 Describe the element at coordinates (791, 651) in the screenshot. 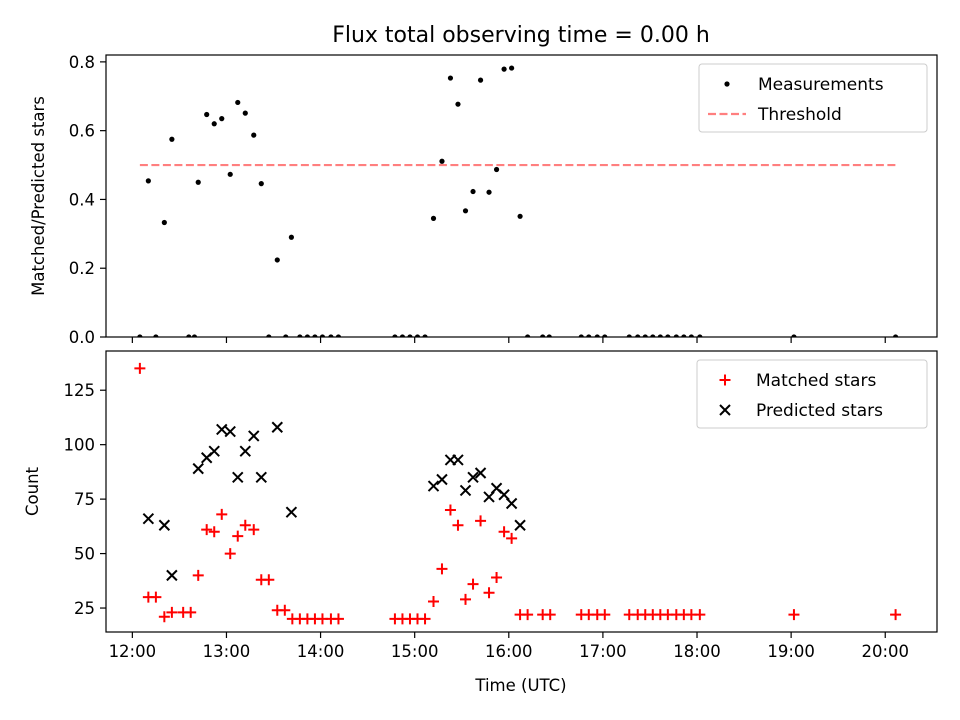

I see `x-tick-label: 19:00` at that location.